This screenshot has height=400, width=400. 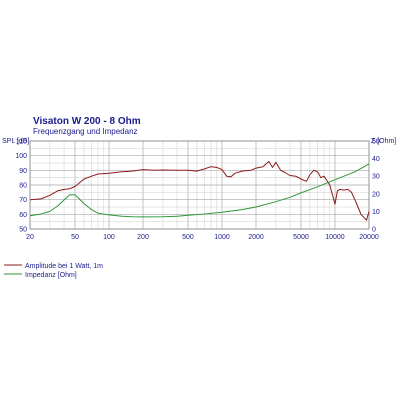 I want to click on impedance-series-line, so click(x=199, y=190).